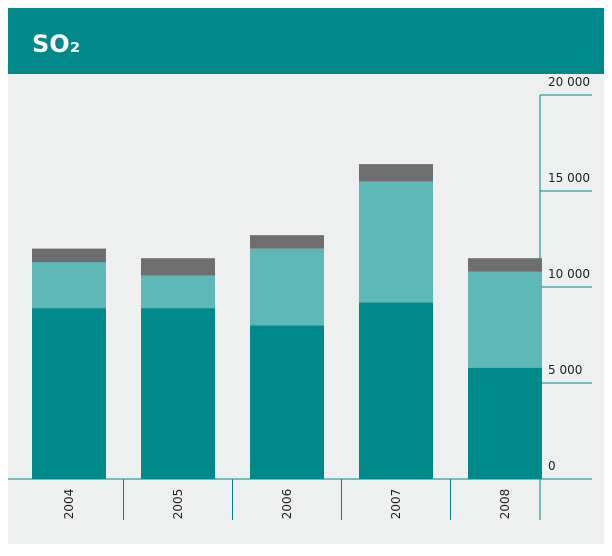  Describe the element at coordinates (69, 504) in the screenshot. I see `x-tick-label: 2004` at that location.